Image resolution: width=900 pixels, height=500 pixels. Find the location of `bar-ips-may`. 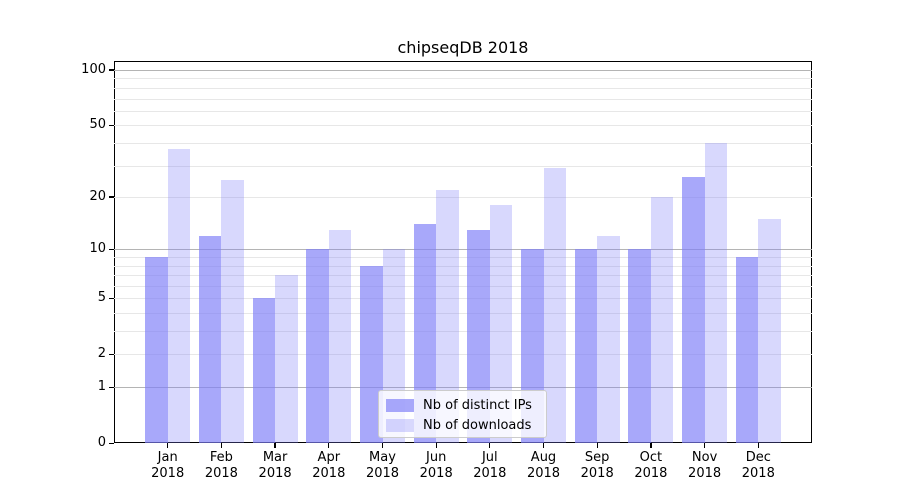

bar-ips-may is located at coordinates (371, 354).